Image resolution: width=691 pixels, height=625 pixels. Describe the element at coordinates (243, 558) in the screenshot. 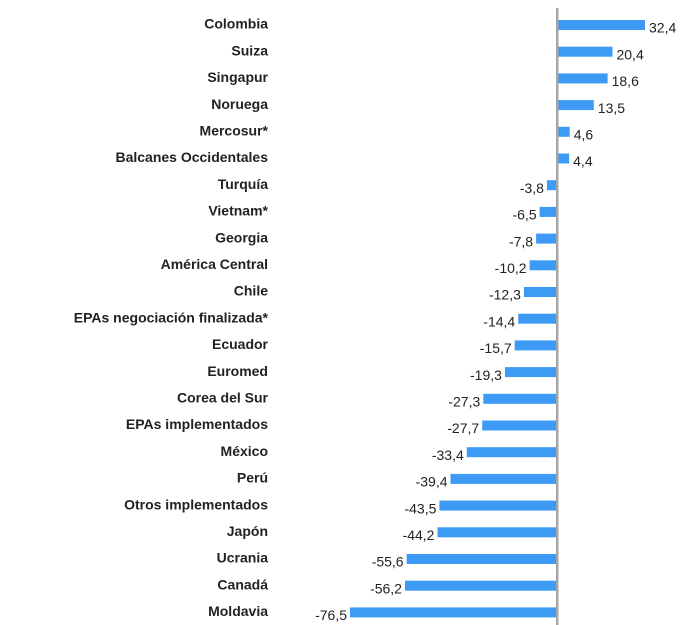

I see `category-label: Ucrania` at that location.